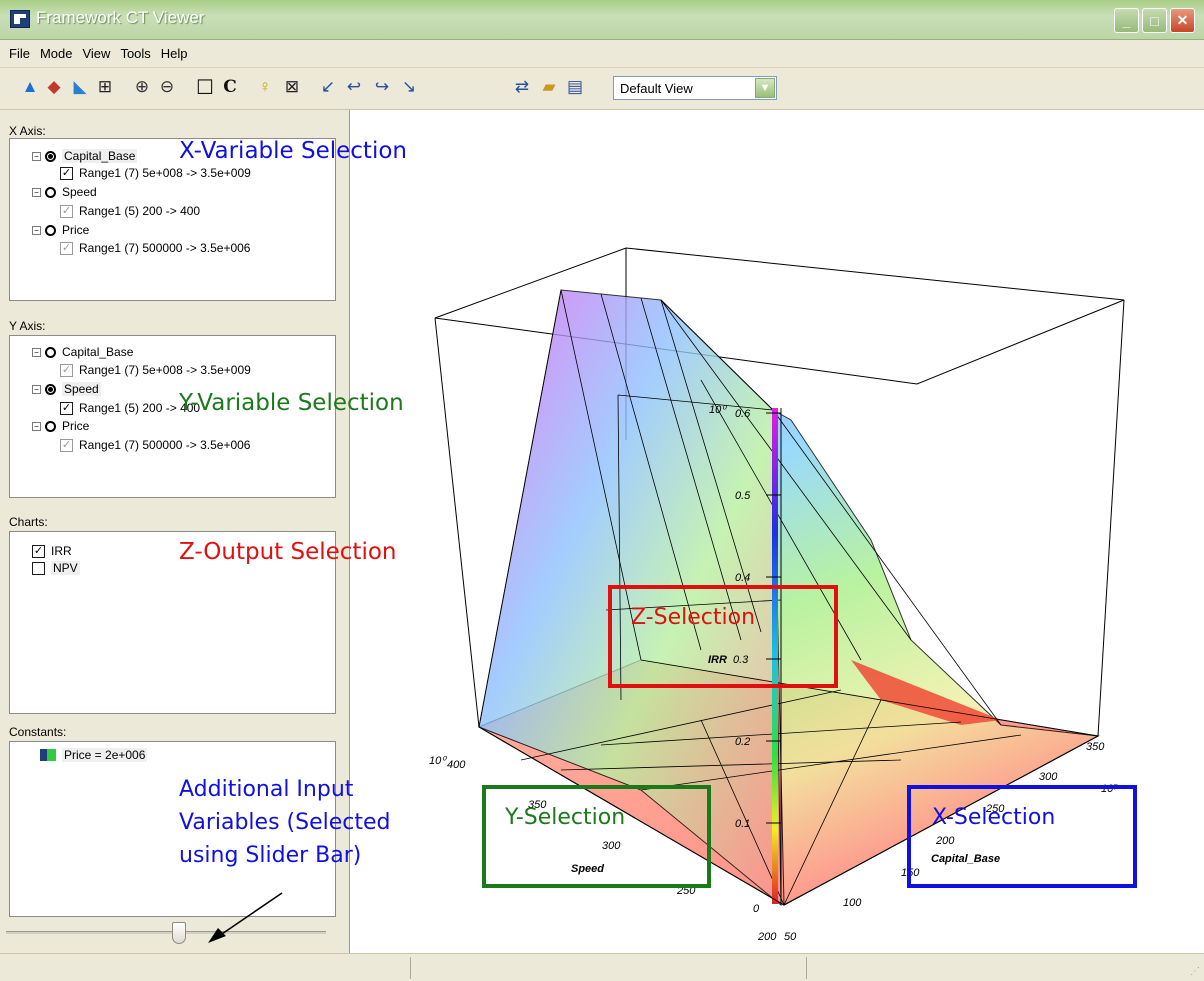 Image resolution: width=1204 pixels, height=981 pixels. Describe the element at coordinates (852, 903) in the screenshot. I see `x-tick-label: 100` at that location.